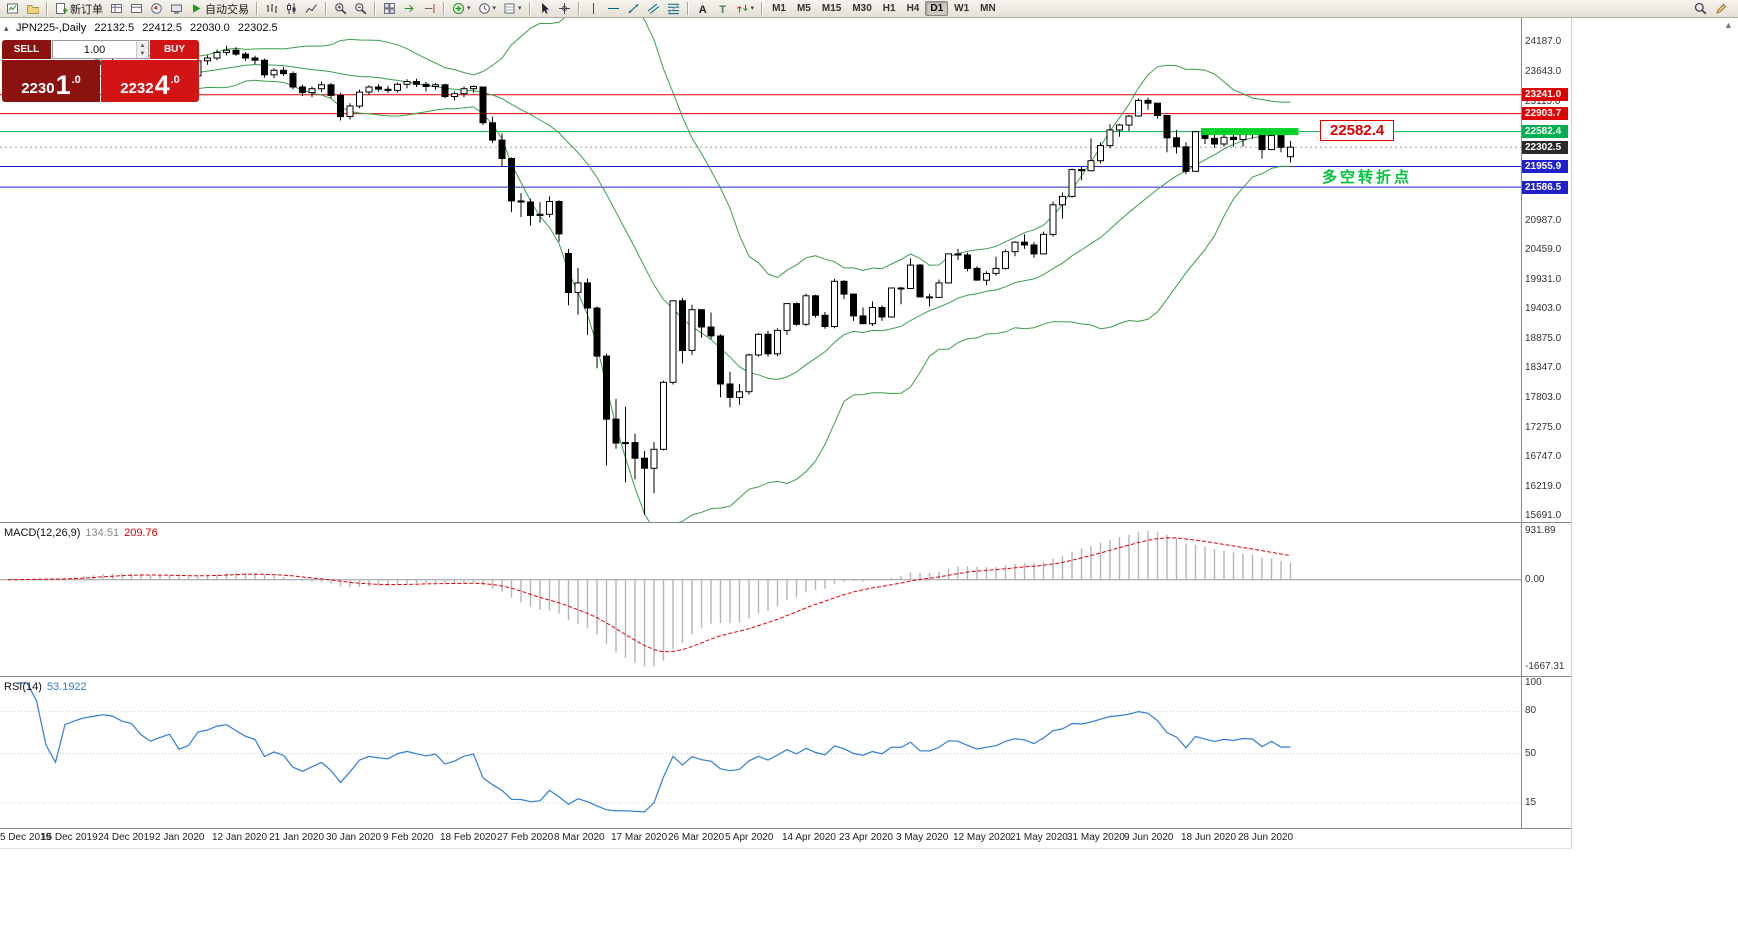 This screenshot has width=1738, height=943. What do you see at coordinates (142, 45) in the screenshot?
I see `spinner-up-icon: ▲` at bounding box center [142, 45].